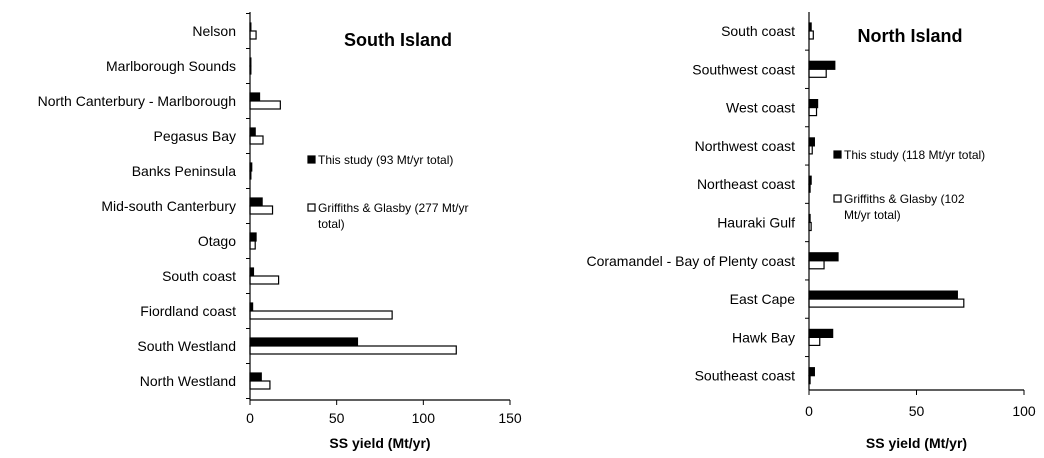  I want to click on legend-label-this-study: This study (118 Mt/yr total), so click(914, 155).